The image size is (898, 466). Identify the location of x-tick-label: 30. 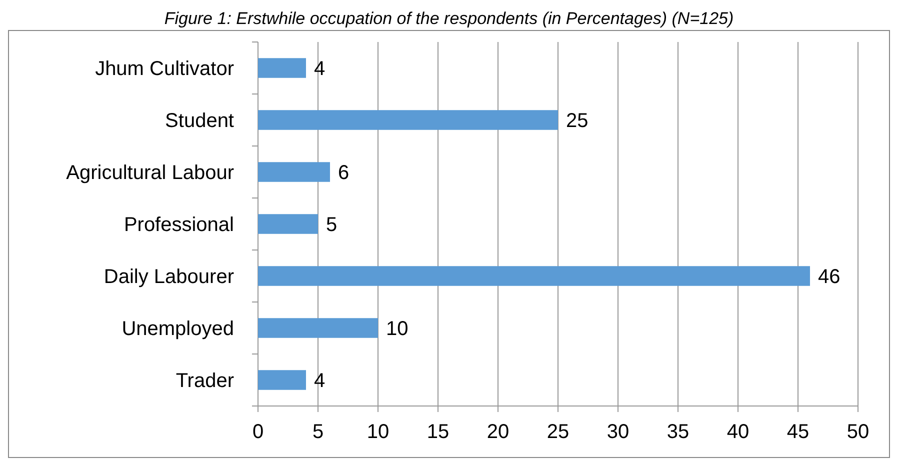
(618, 432).